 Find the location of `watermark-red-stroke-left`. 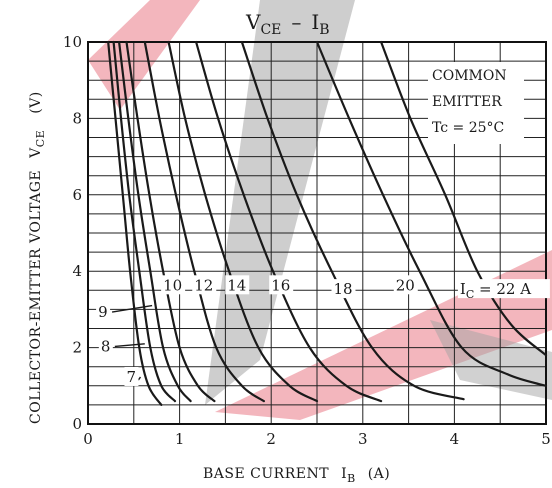

watermark-red-stroke-left is located at coordinates (144, 55).